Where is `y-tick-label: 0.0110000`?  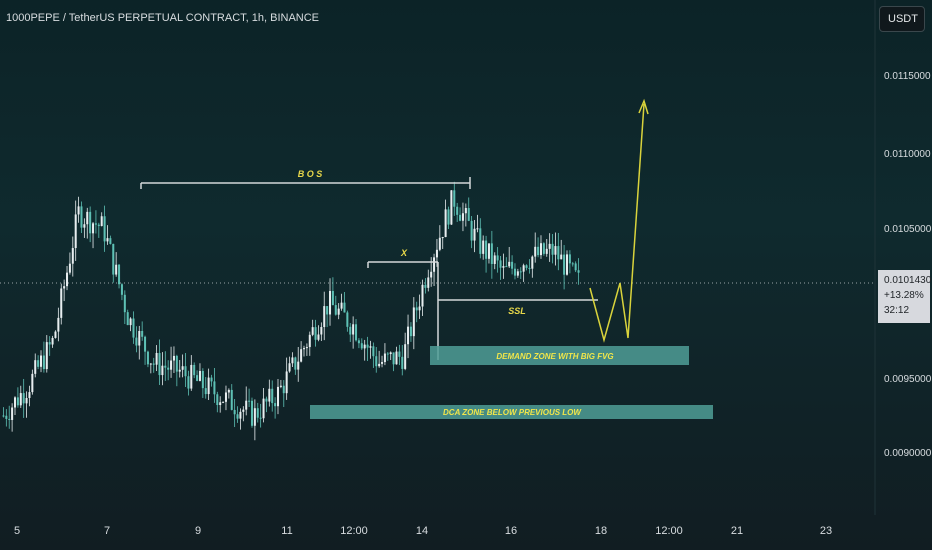
y-tick-label: 0.0110000 is located at coordinates (907, 154).